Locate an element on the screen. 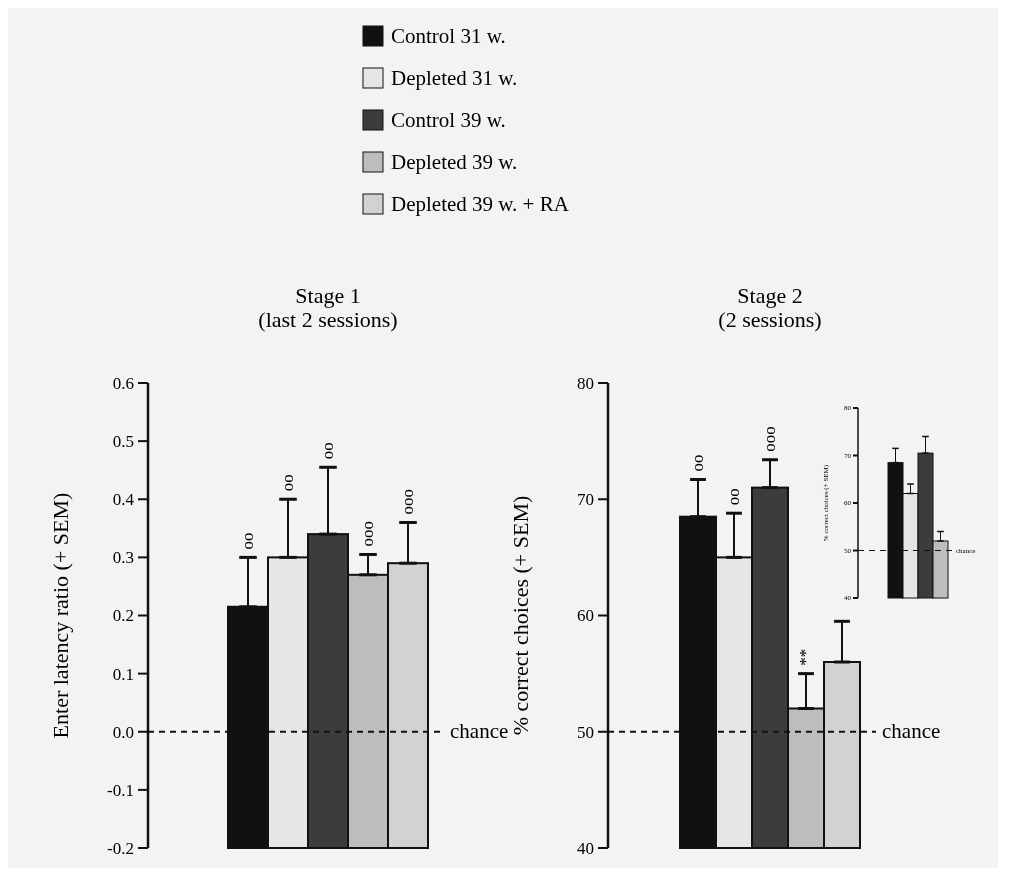 The height and width of the screenshot is (885, 1013). y-tick-label: 50 is located at coordinates (585, 732).